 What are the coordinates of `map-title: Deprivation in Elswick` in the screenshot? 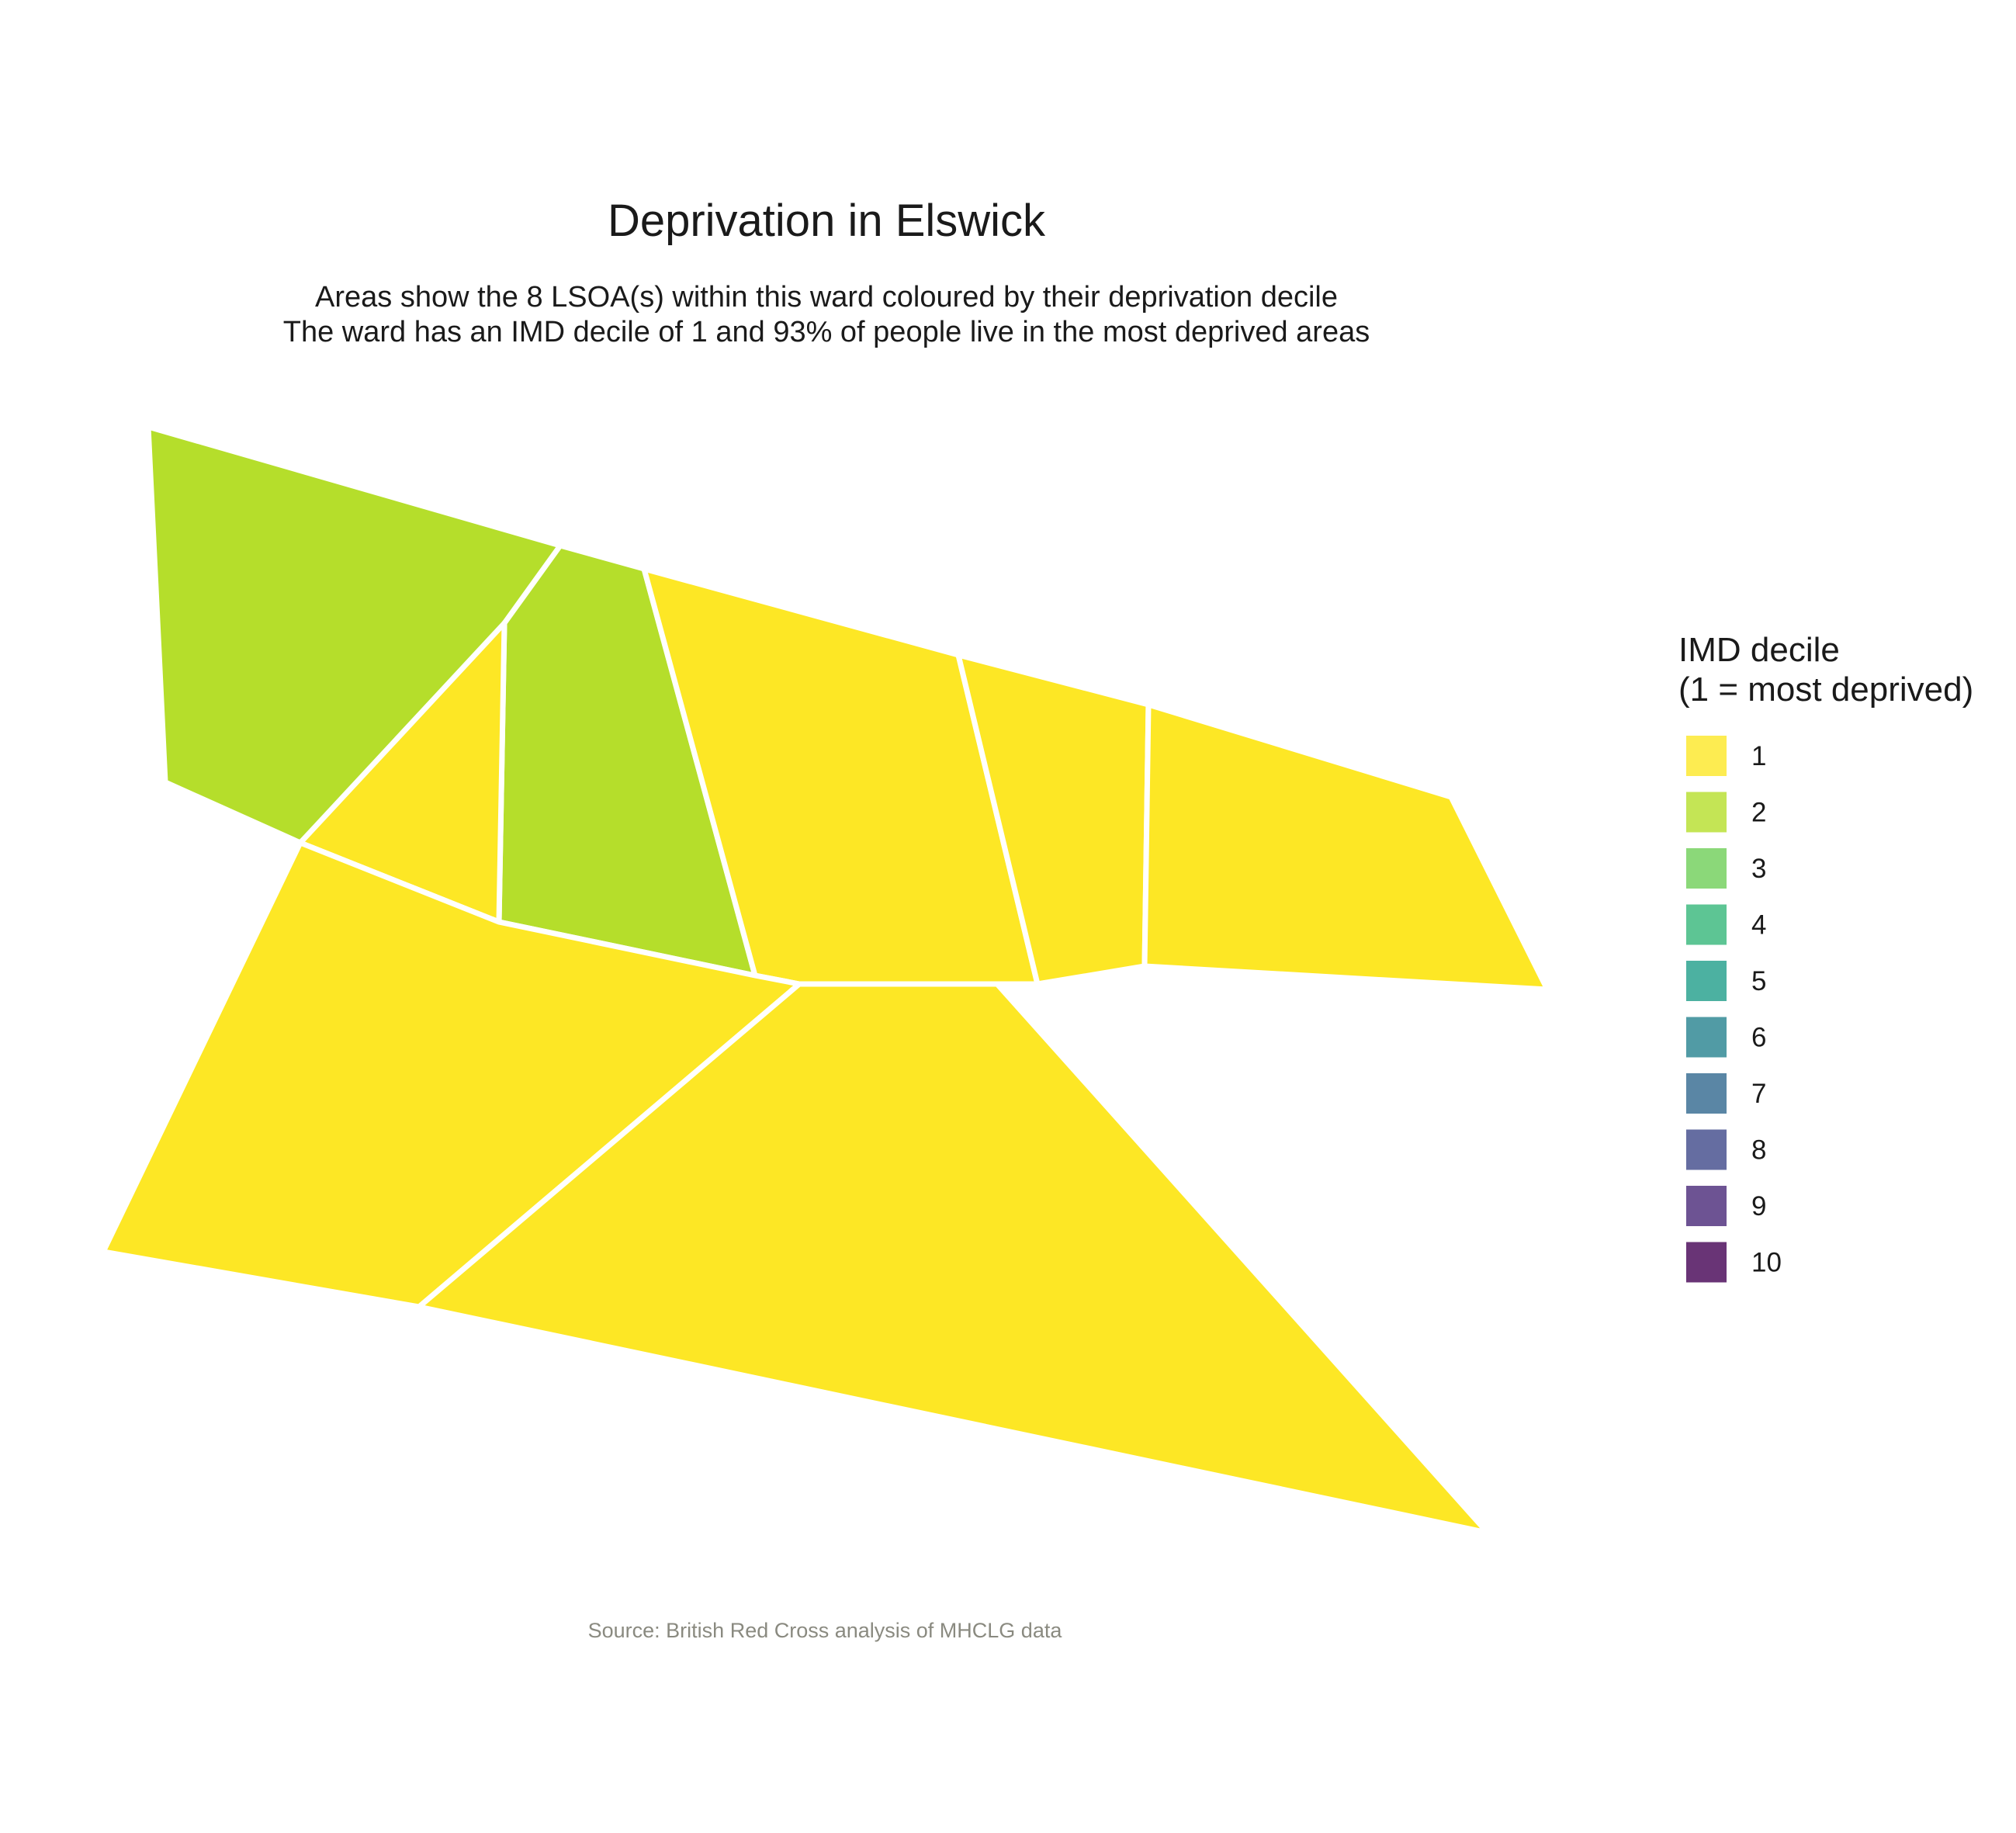 It's located at (827, 221).